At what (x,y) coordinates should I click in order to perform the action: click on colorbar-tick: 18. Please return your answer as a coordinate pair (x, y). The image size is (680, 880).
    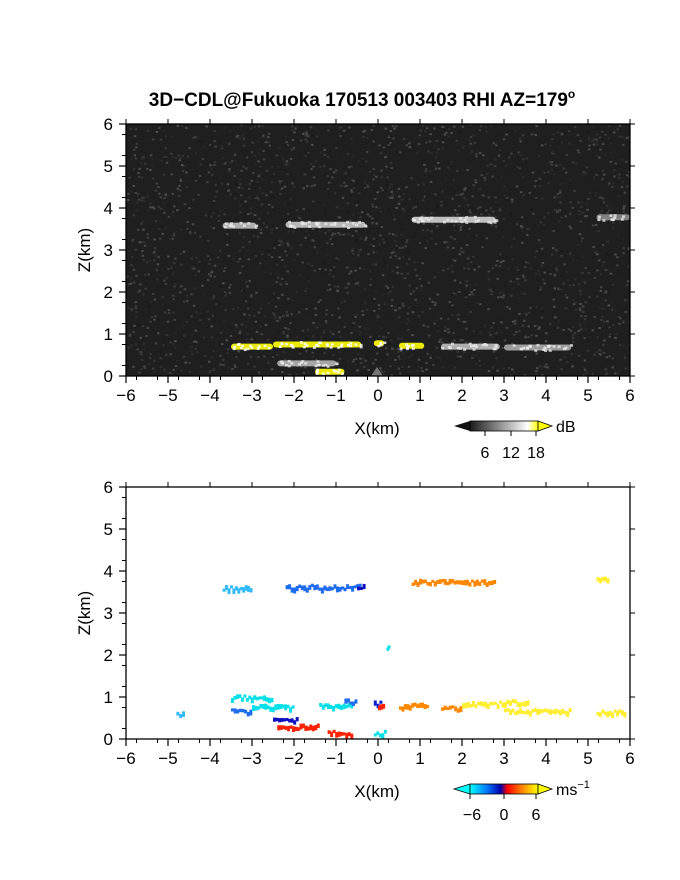
    Looking at the image, I should click on (536, 453).